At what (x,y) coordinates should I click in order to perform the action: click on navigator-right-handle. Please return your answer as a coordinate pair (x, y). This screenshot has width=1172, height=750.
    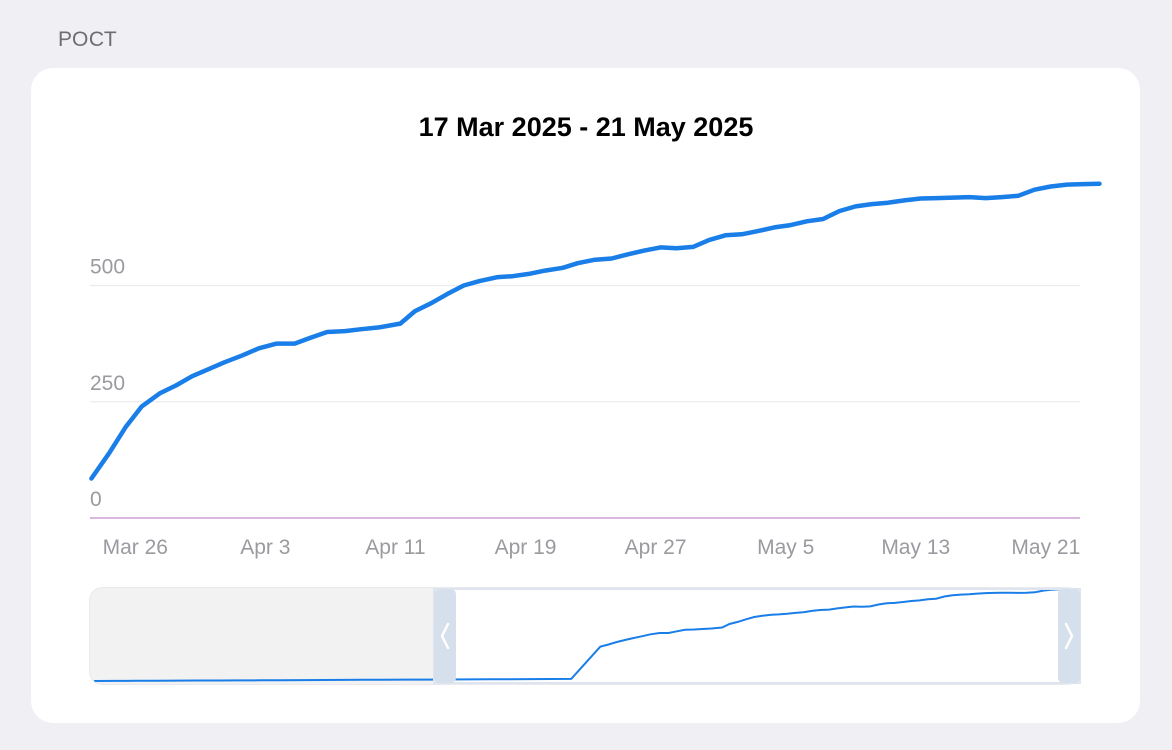
    Looking at the image, I should click on (1069, 636).